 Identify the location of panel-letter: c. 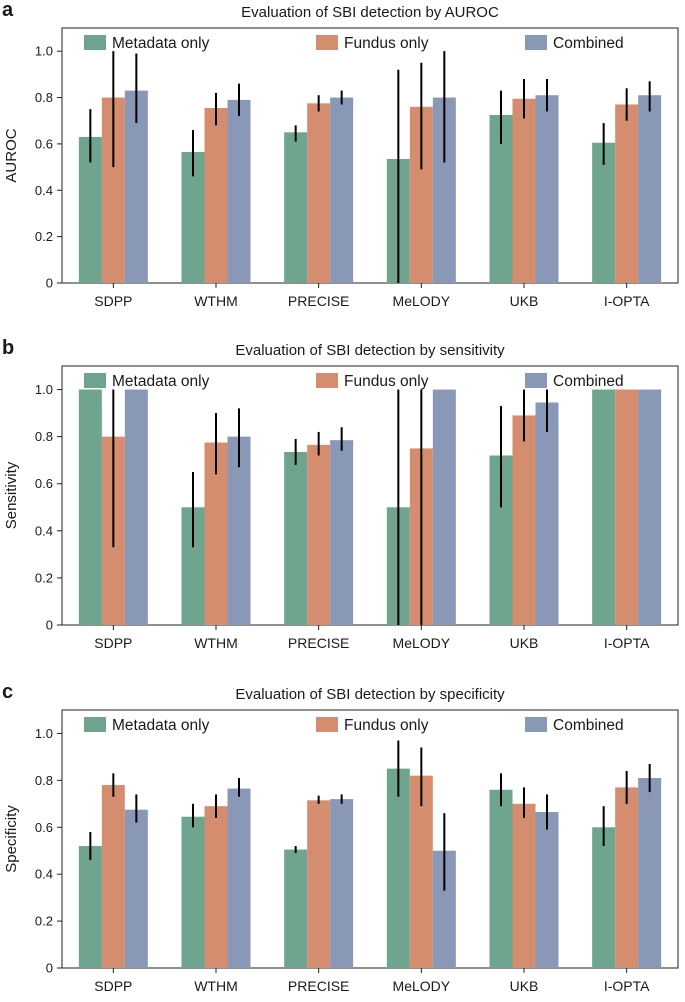
(7, 692).